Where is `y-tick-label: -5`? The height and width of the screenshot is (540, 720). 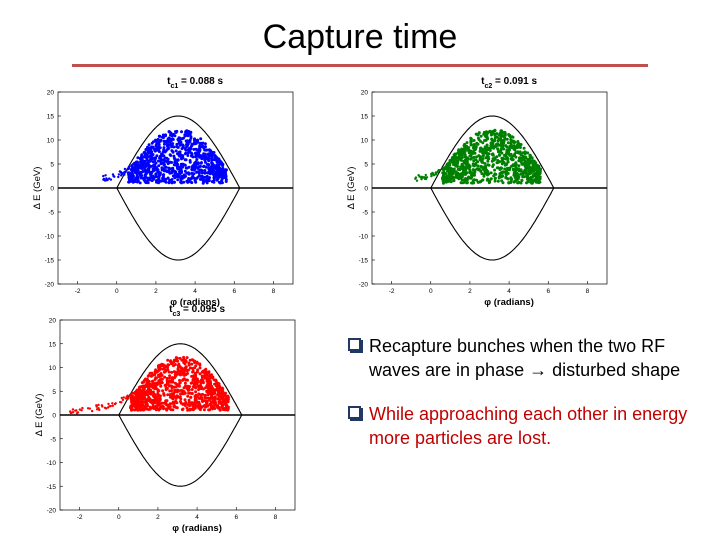 y-tick-label: -5 is located at coordinates (365, 213).